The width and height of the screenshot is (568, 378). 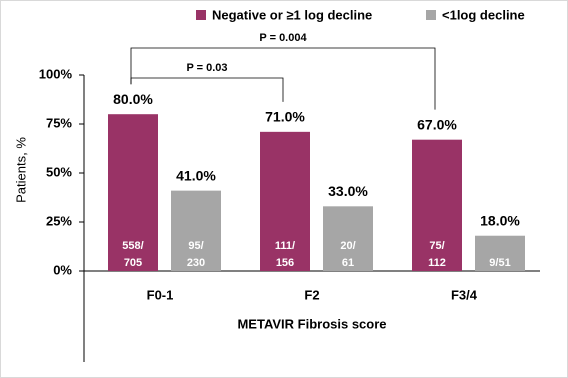 What do you see at coordinates (196, 175) in the screenshot?
I see `value-label: 41.0%` at bounding box center [196, 175].